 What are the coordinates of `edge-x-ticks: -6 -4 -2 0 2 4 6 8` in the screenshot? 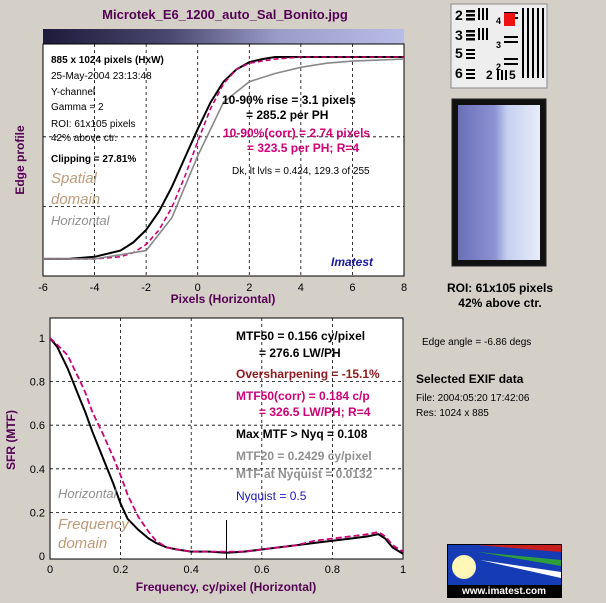 It's located at (222, 288).